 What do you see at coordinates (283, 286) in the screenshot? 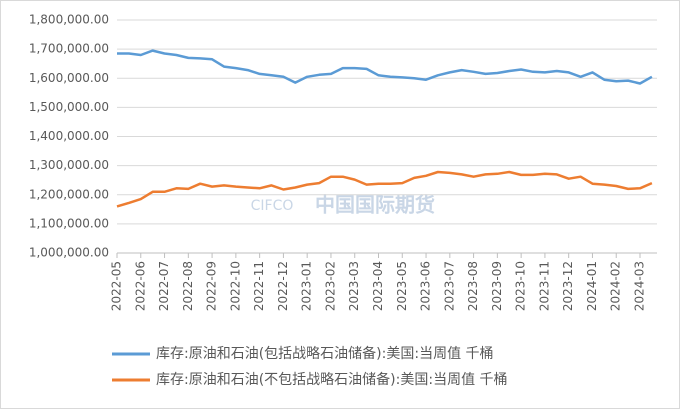
I see `x-tick-label: 2022-12` at bounding box center [283, 286].